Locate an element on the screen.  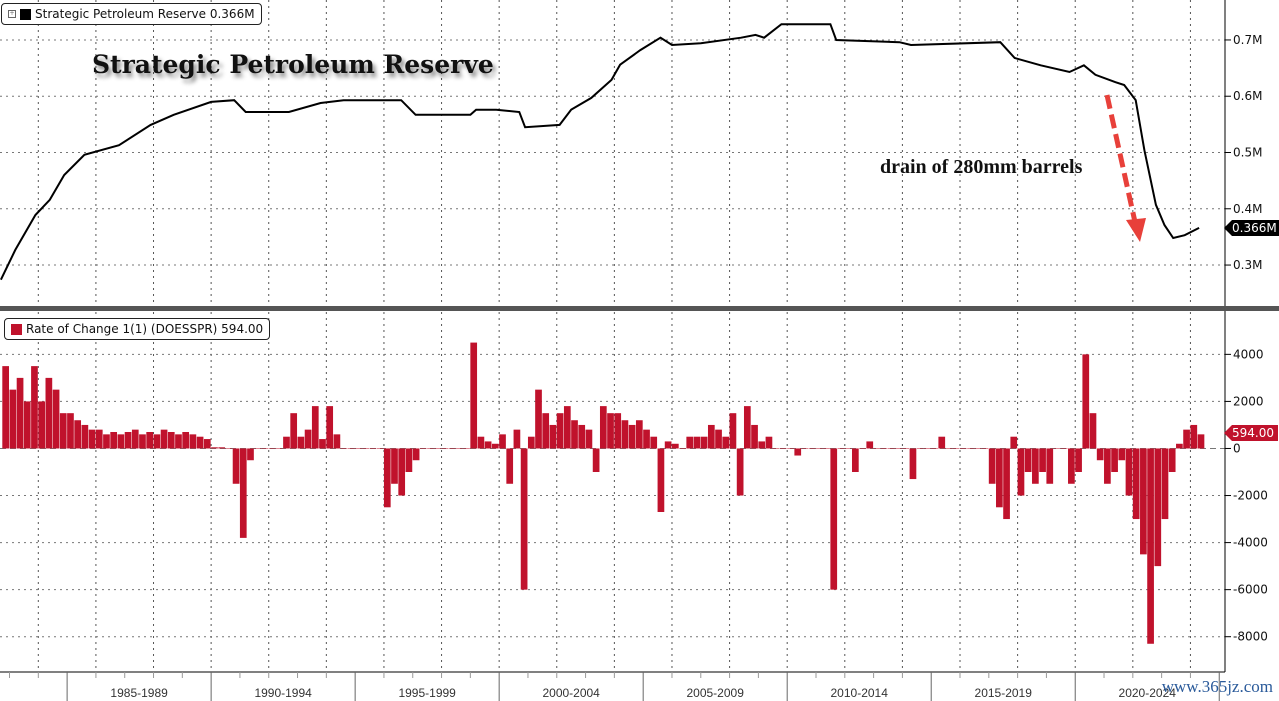
x-period-label: 2015-2019 is located at coordinates (1004, 693).